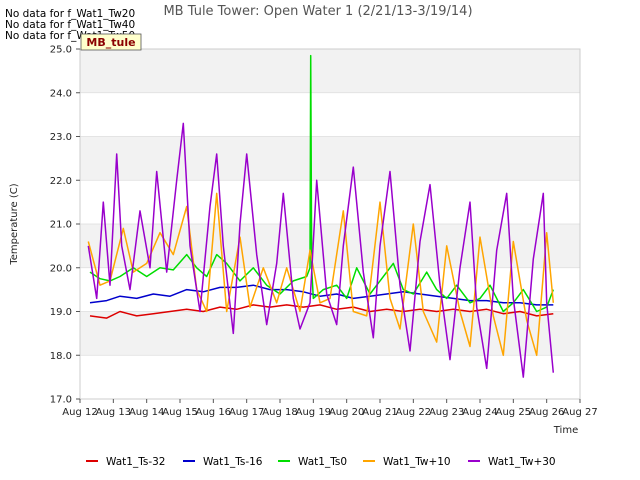 Image resolution: width=640 pixels, height=480 pixels. What do you see at coordinates (61, 181) in the screenshot?
I see `y-tick-label: 22.0` at bounding box center [61, 181].